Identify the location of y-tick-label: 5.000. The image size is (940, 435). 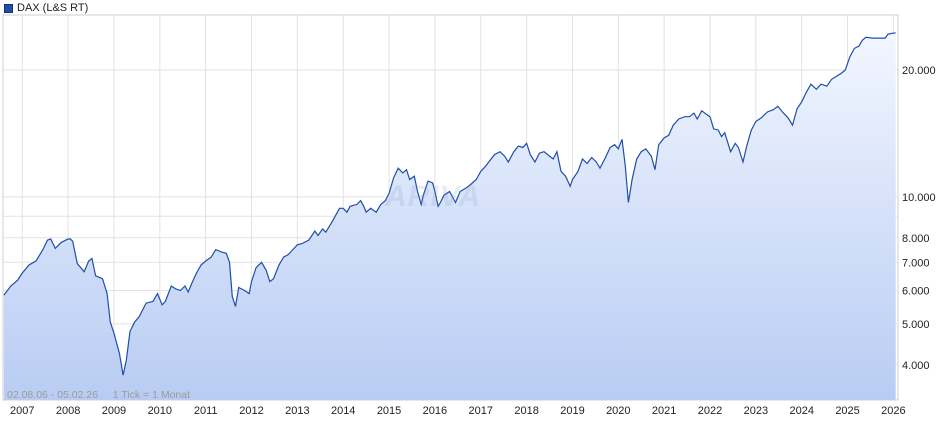
(916, 325).